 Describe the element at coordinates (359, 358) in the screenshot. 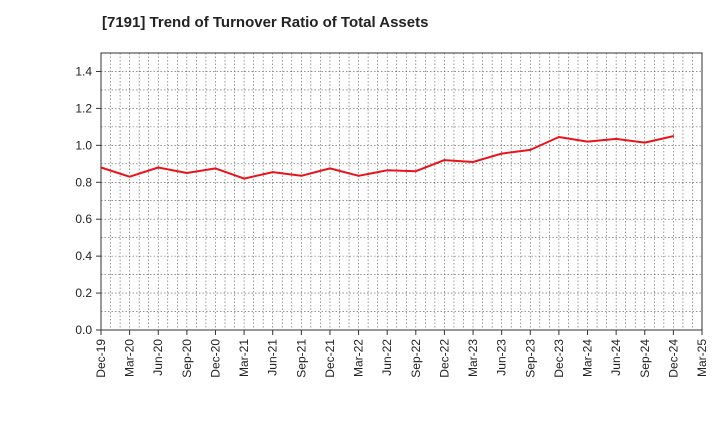

I see `x-tick-label: Mar-22` at that location.